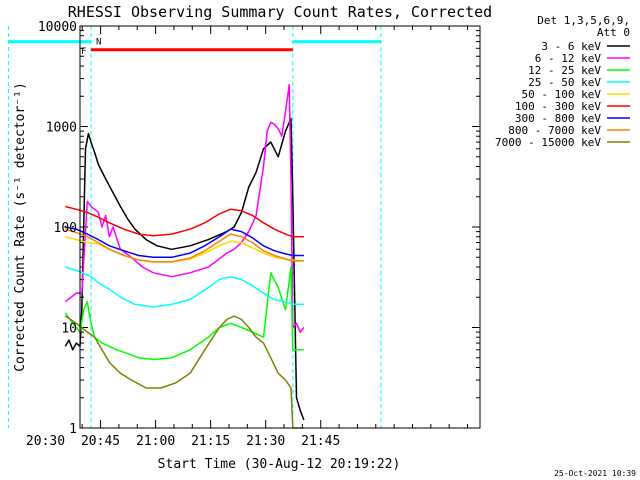 This screenshot has width=640, height=480. Describe the element at coordinates (100, 441) in the screenshot. I see `x-tick-label: 20:45` at that location.